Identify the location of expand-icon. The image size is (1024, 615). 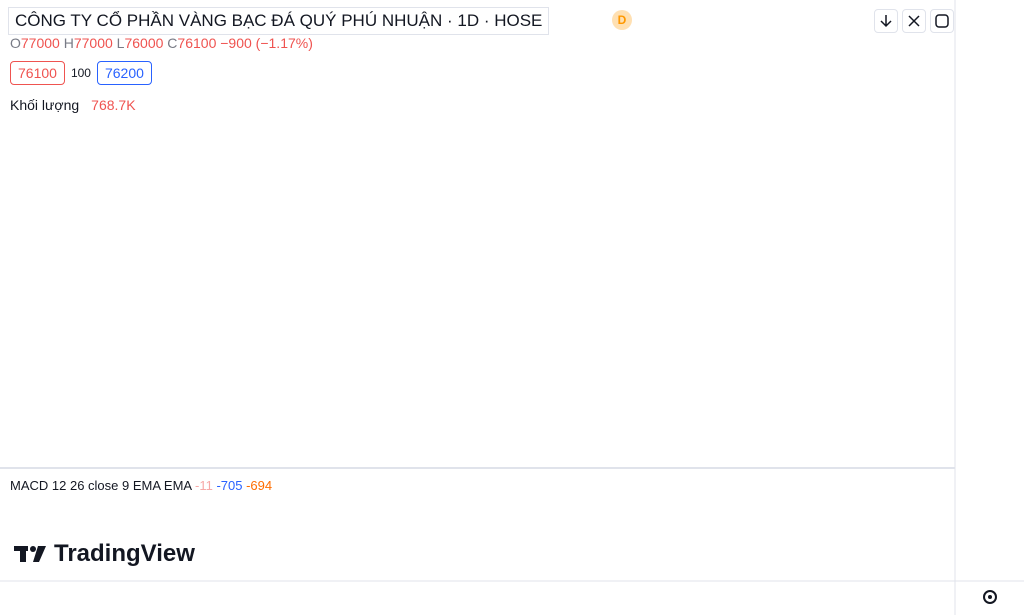
(914, 21).